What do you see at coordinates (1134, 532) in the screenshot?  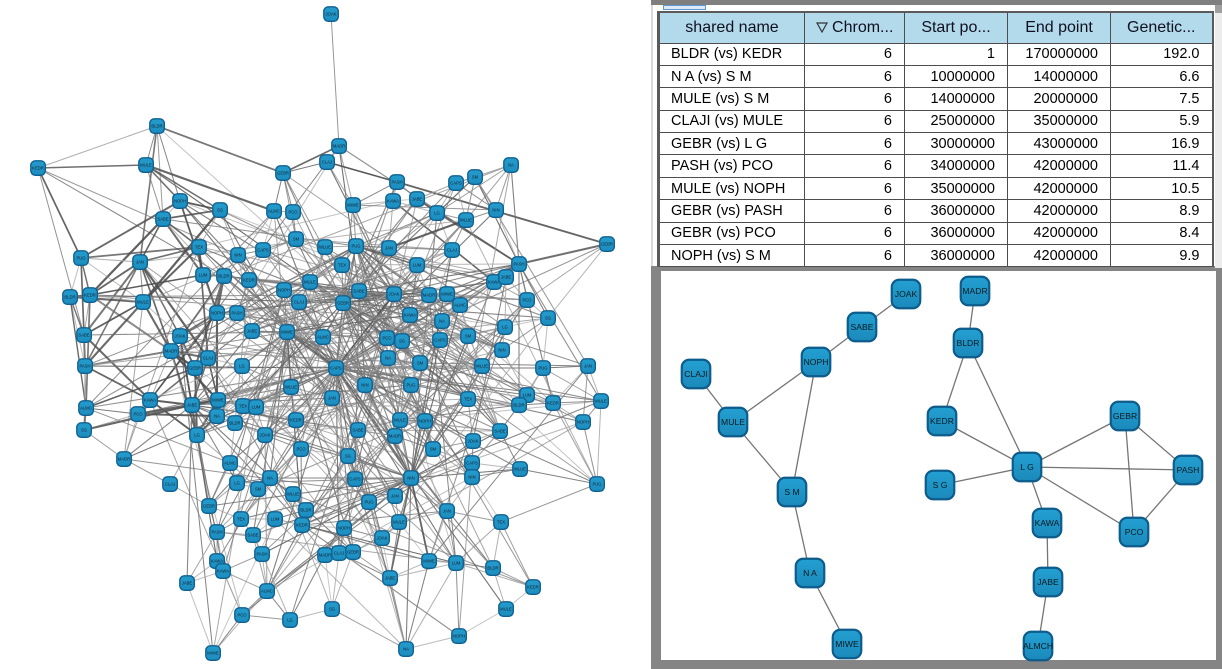 I see `svg-text: PCO` at bounding box center [1134, 532].